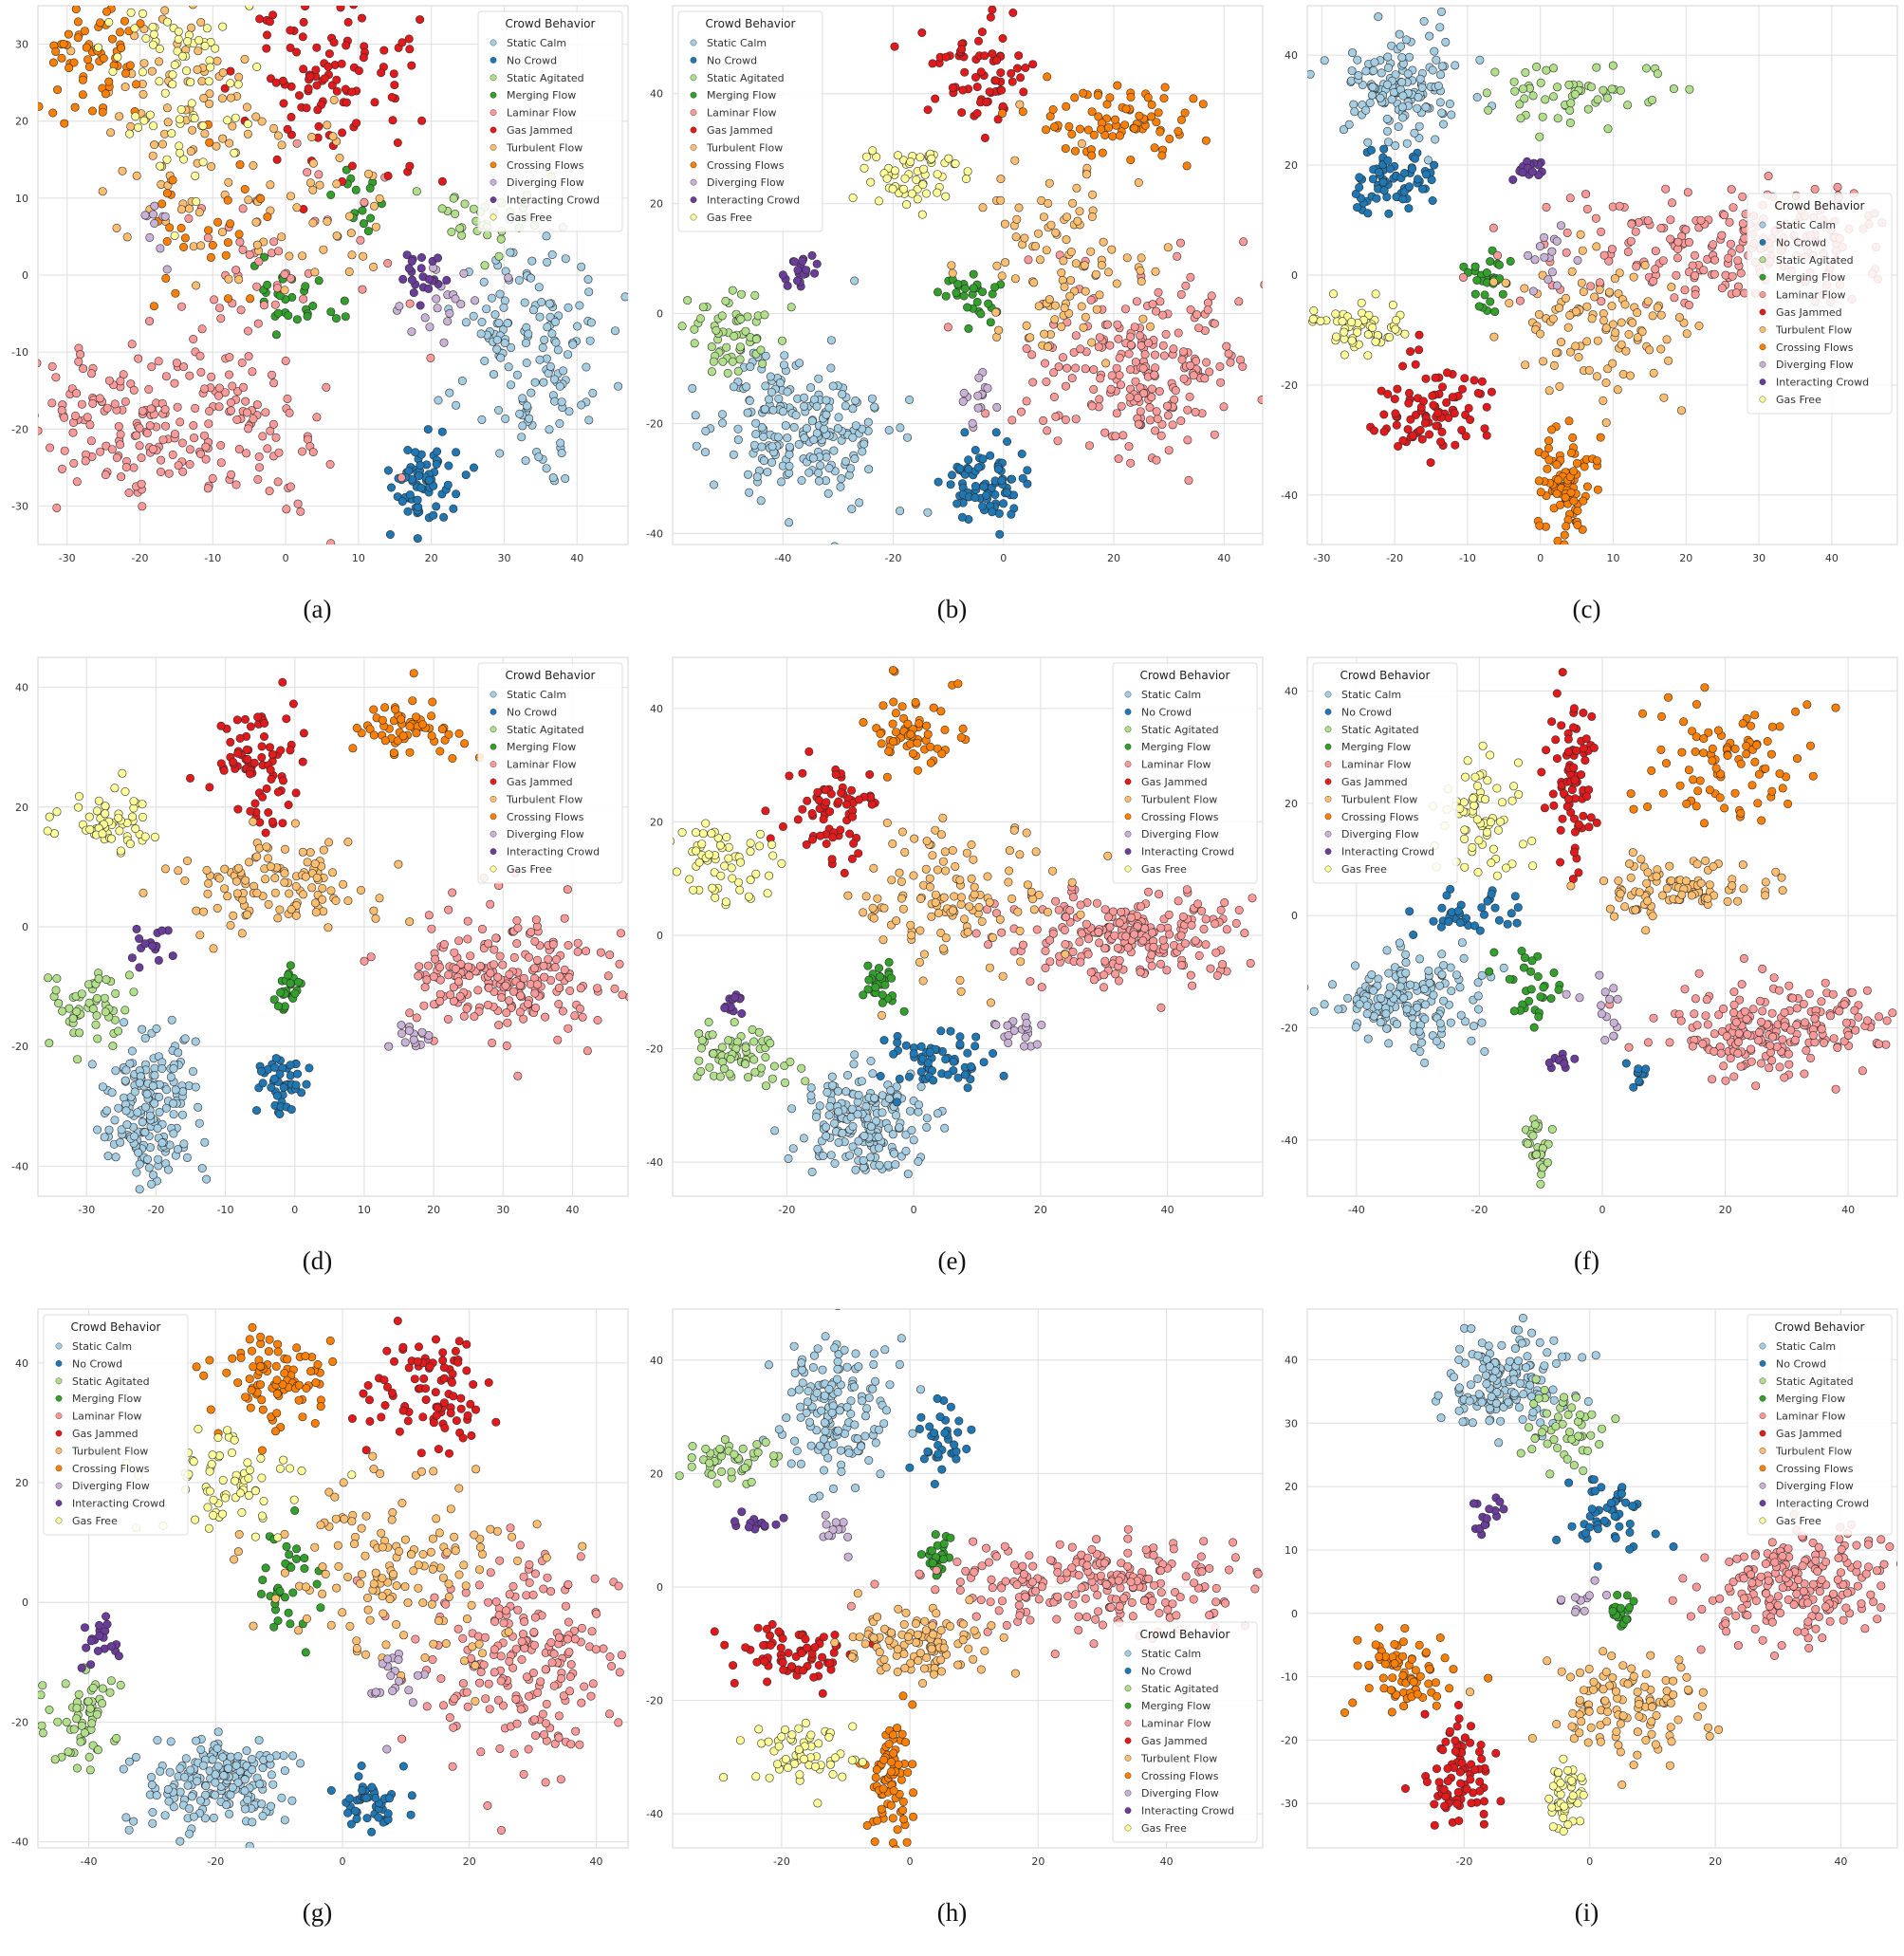 This screenshot has height=1956, width=1904. Describe the element at coordinates (1003, 558) in the screenshot. I see `x-tick-label: 0` at that location.